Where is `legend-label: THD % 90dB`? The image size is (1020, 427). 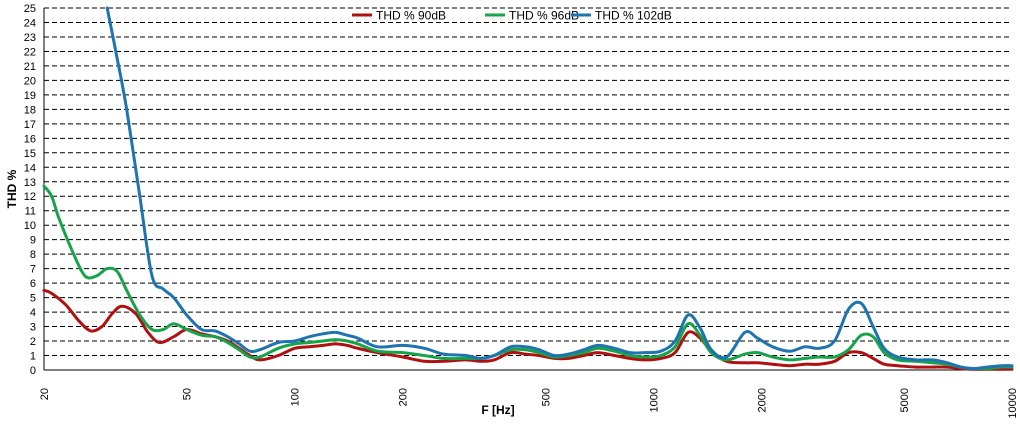
legend-label: THD % 90dB is located at coordinates (411, 16).